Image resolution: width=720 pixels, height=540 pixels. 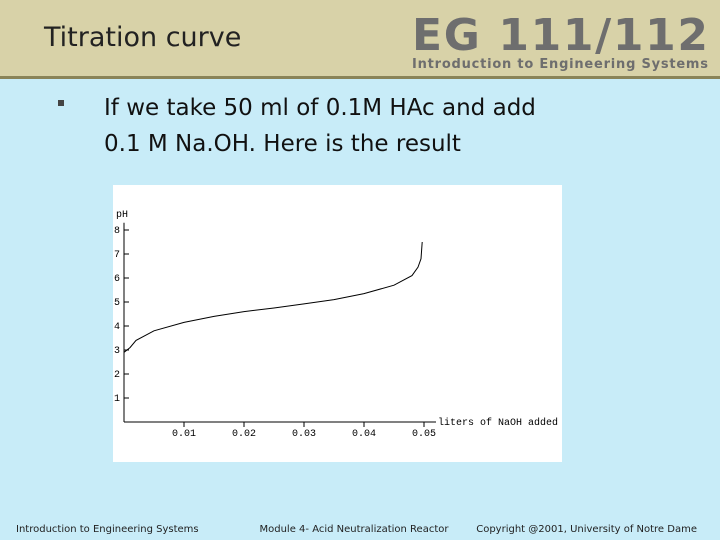 What do you see at coordinates (117, 351) in the screenshot?
I see `y-tick-label: 3` at bounding box center [117, 351].